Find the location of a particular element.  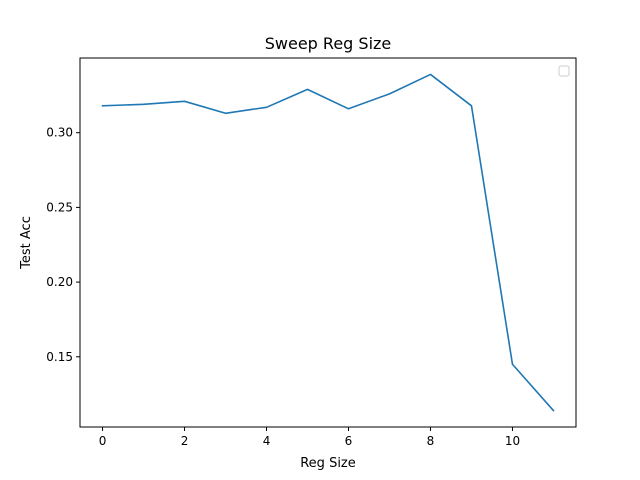

y-axis-label: Test Acc is located at coordinates (26, 243).